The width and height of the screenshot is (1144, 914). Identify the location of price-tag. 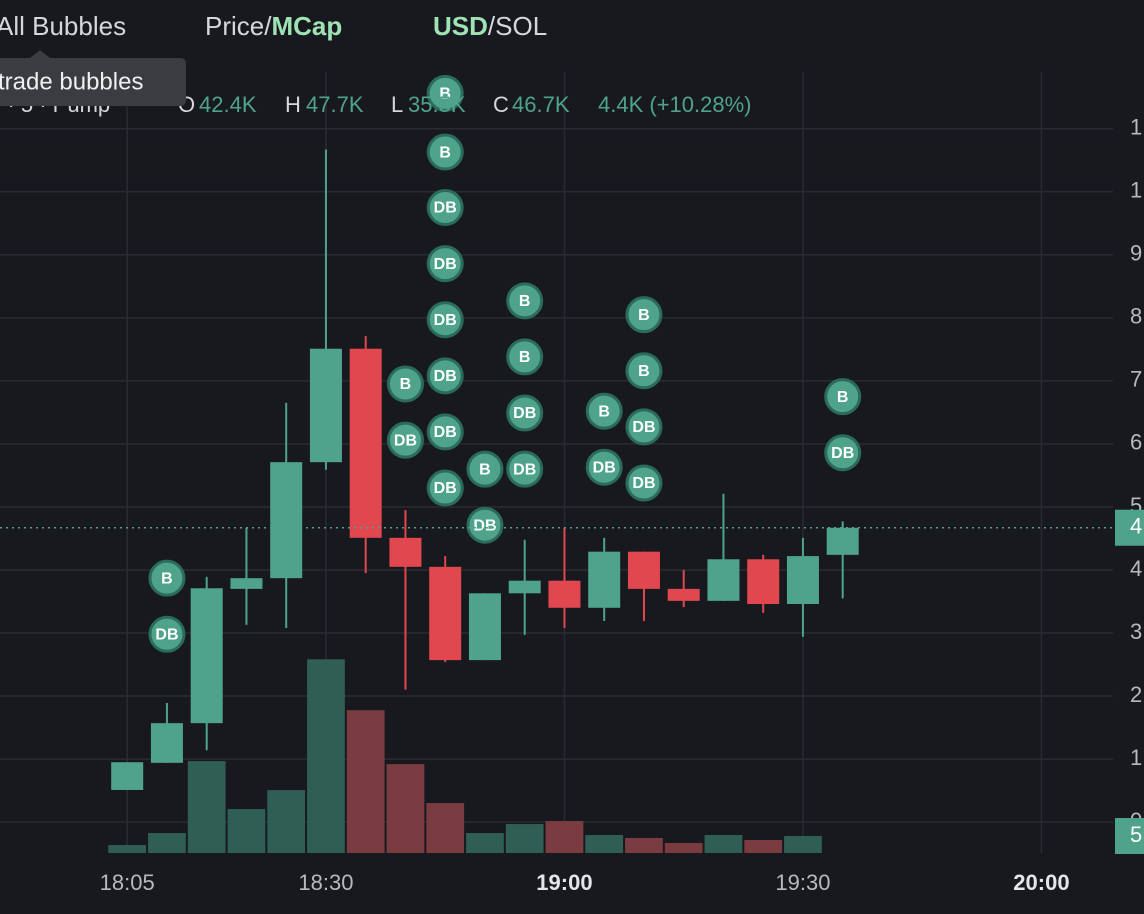
(1129, 527).